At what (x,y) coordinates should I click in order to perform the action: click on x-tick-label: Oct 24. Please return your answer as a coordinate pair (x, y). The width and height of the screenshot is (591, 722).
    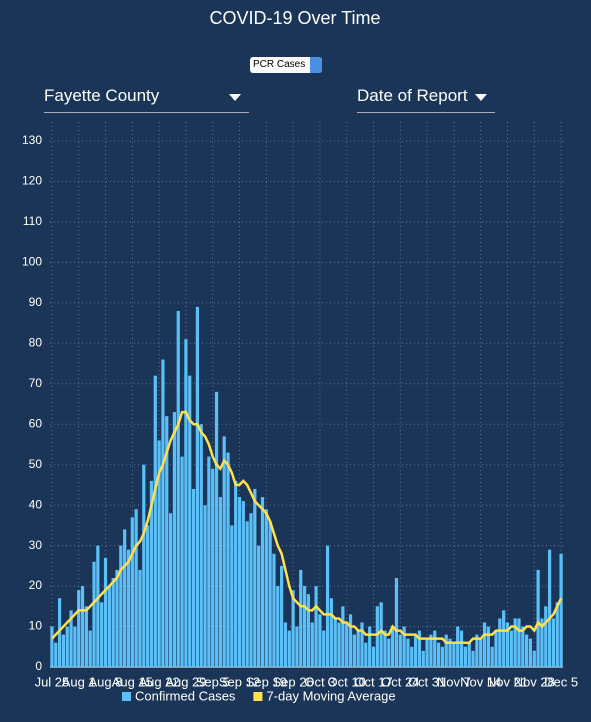
    Looking at the image, I should click on (400, 681).